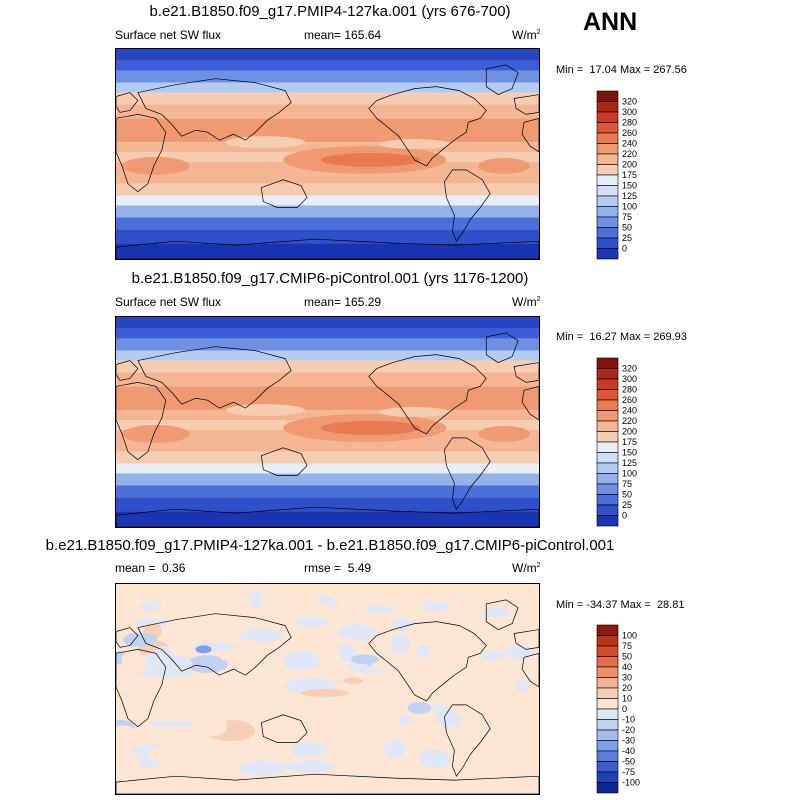 The height and width of the screenshot is (800, 800). Describe the element at coordinates (627, 667) in the screenshot. I see `panel-3-colorbar-tick-label: 40` at that location.